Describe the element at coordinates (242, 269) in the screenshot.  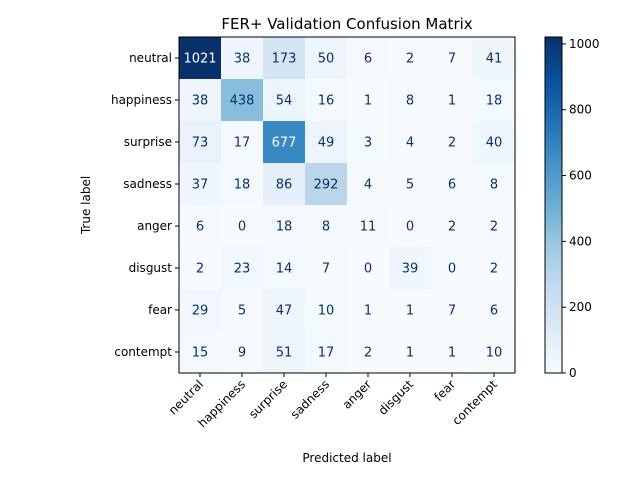
I see `cell-value-label: 23` at that location.